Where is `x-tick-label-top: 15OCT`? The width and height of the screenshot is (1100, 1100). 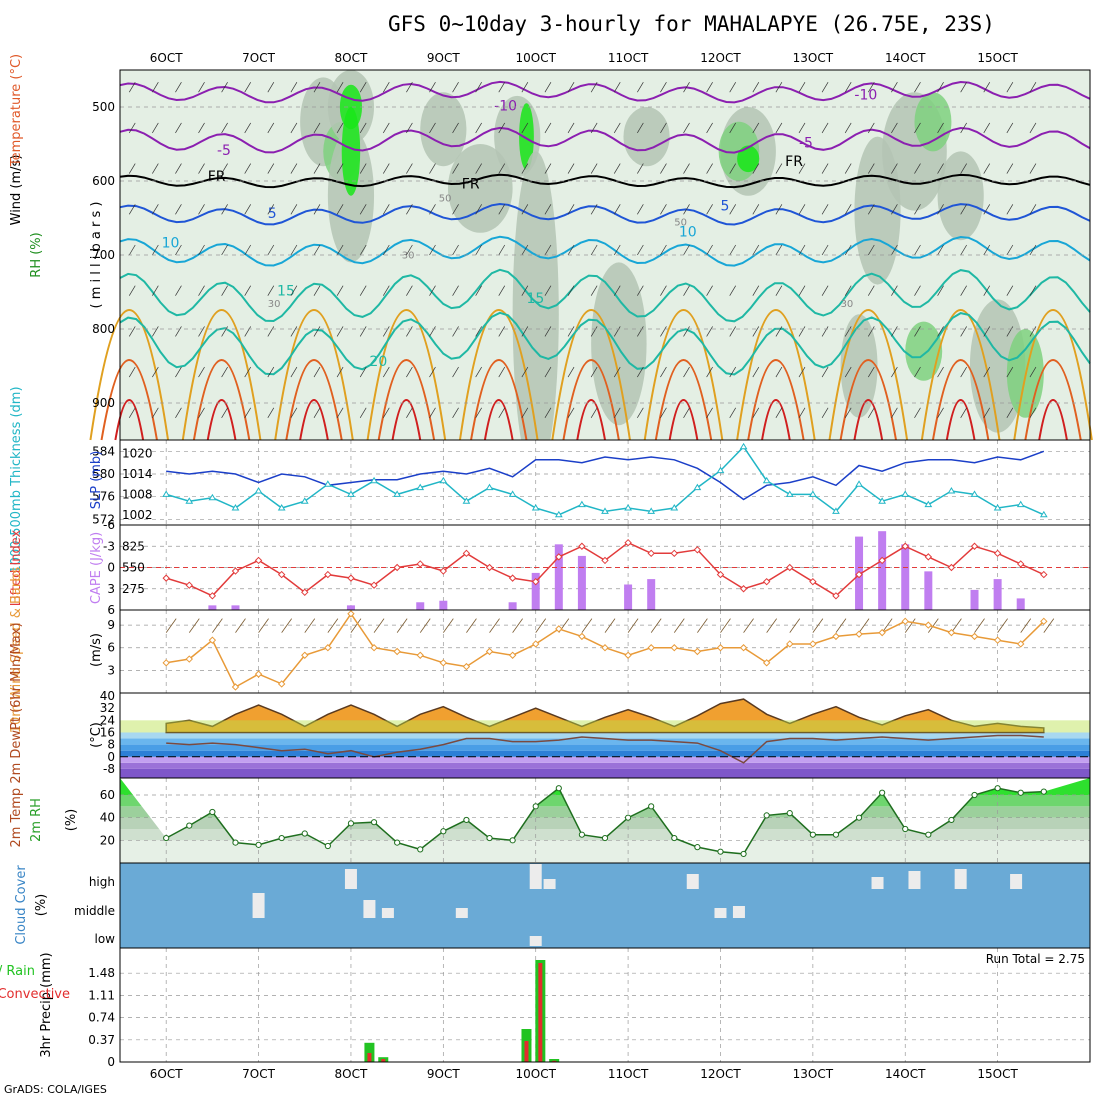
x-tick-label-top: 15OCT is located at coordinates (997, 58).